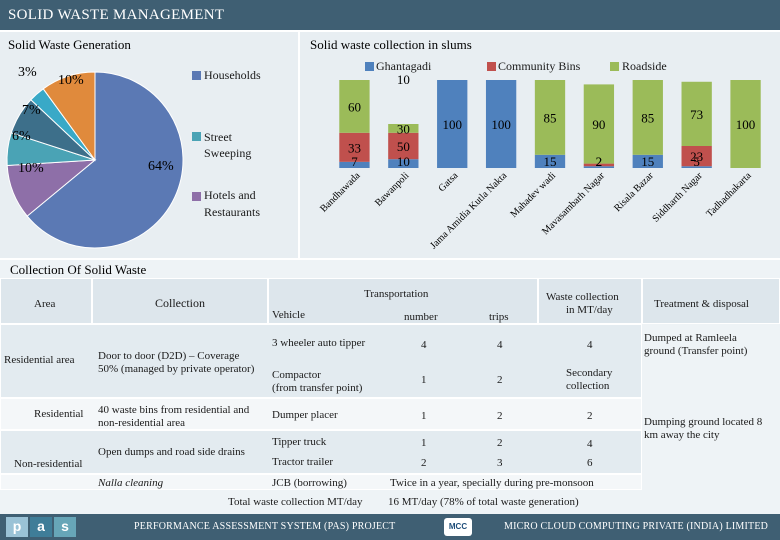  I want to click on number-compactor: 1, so click(424, 380).